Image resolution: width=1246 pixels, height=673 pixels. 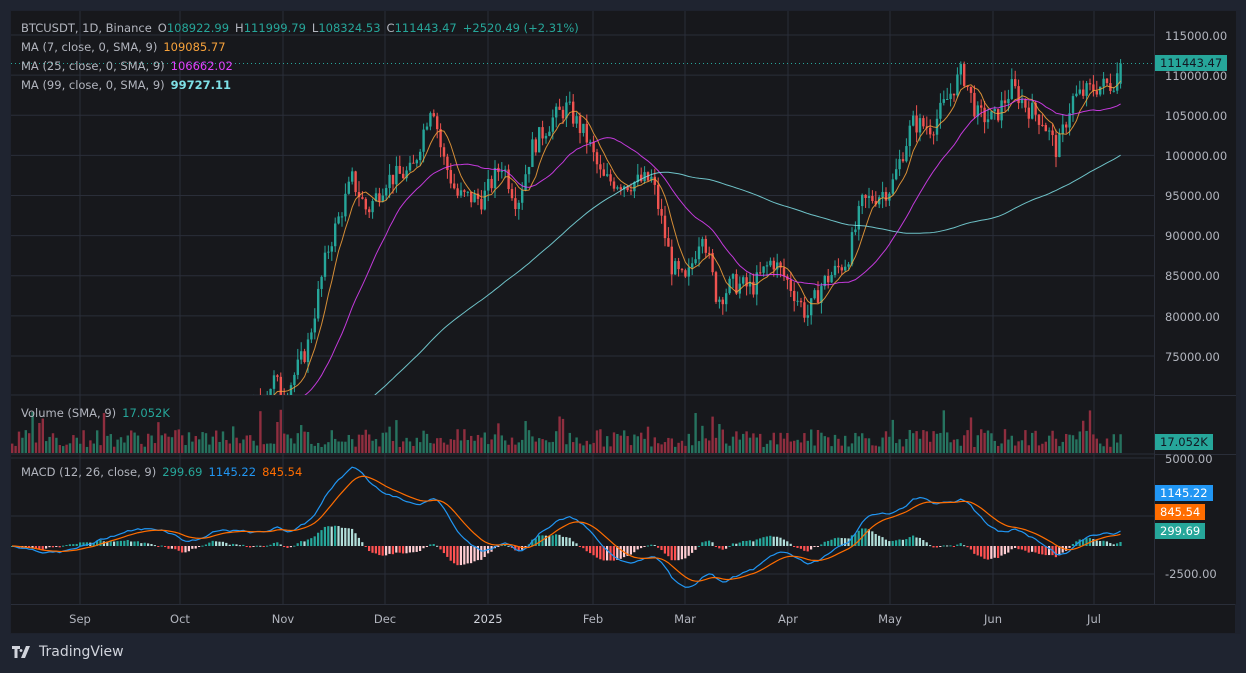 What do you see at coordinates (283, 619) in the screenshot?
I see `time-label: Nov` at bounding box center [283, 619].